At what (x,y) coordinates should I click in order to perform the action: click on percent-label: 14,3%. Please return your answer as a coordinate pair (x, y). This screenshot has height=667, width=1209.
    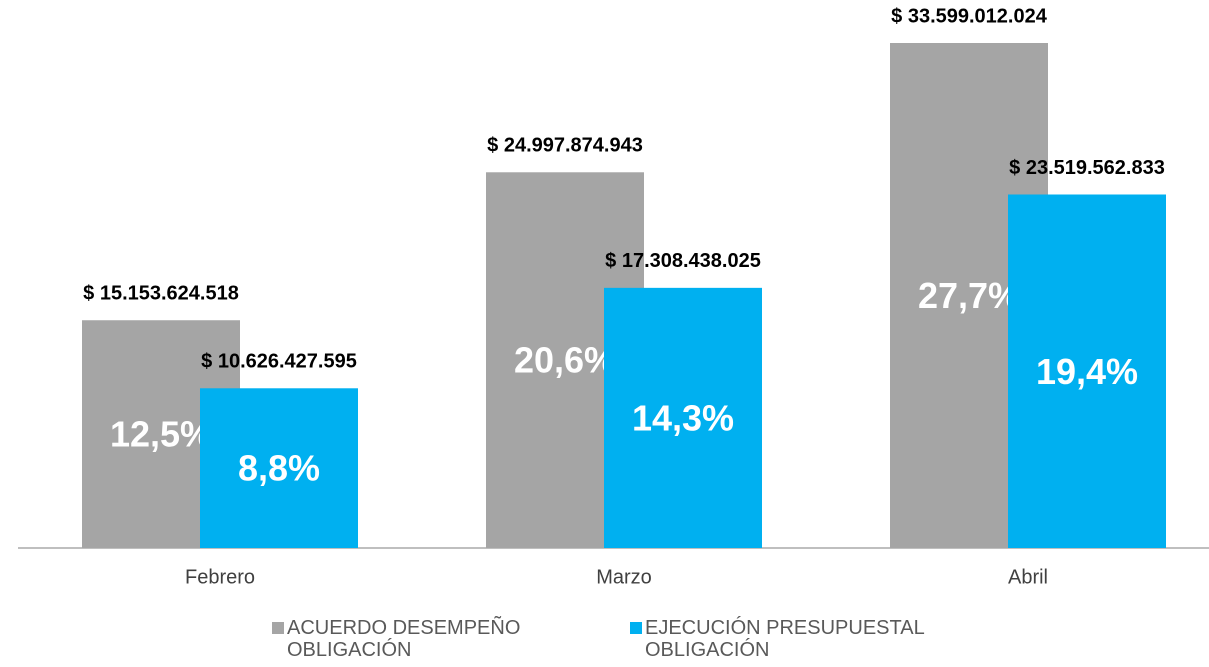
    Looking at the image, I should click on (683, 417).